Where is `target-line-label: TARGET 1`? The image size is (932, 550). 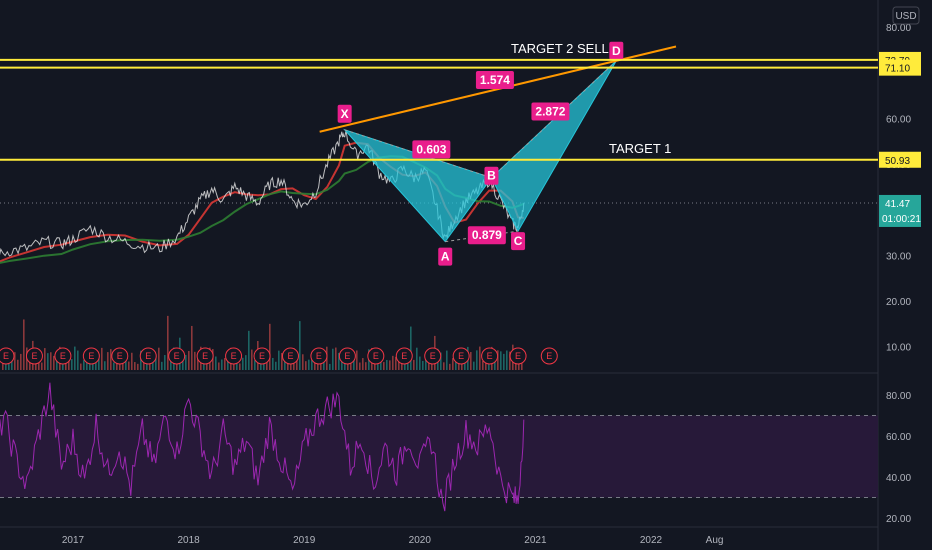 target-line-label: TARGET 1 is located at coordinates (640, 148).